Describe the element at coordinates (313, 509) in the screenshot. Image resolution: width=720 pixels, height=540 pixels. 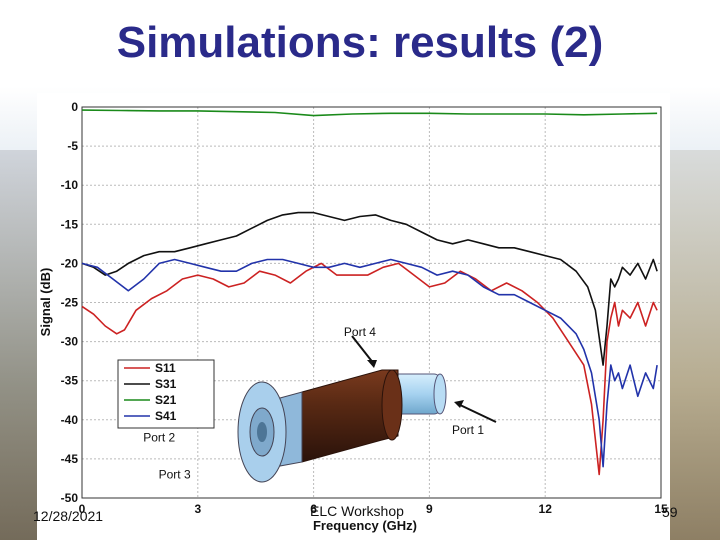
I see `x-tick-label: 6` at that location.